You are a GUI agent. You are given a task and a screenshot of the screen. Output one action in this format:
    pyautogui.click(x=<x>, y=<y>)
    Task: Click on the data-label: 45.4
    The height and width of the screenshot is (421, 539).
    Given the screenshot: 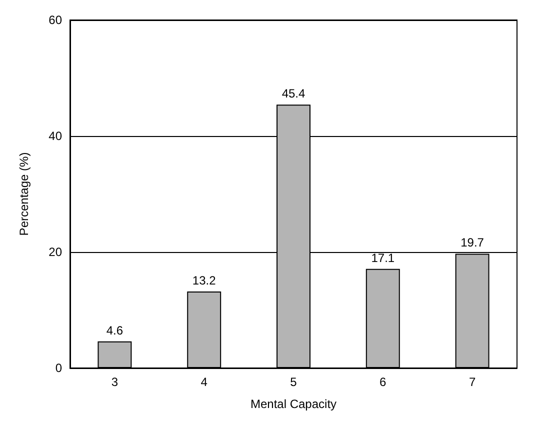 What is the action you would take?
    pyautogui.click(x=294, y=93)
    